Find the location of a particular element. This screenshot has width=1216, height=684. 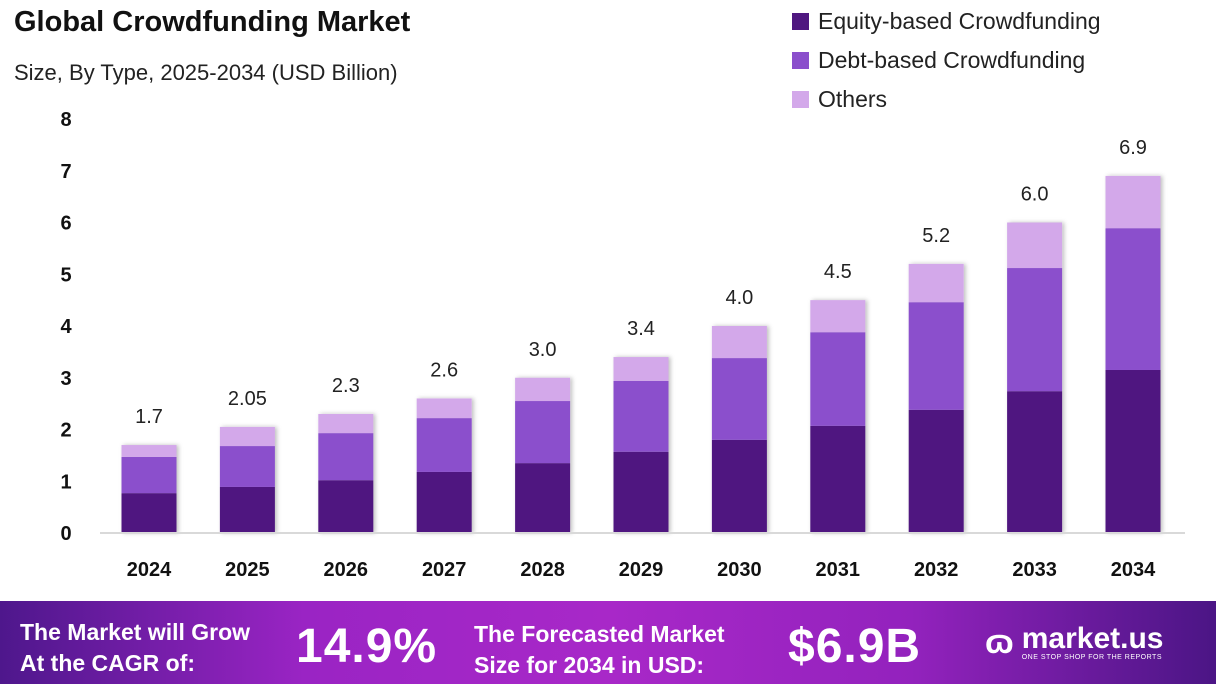

x-tick-label: 2030 is located at coordinates (739, 570).